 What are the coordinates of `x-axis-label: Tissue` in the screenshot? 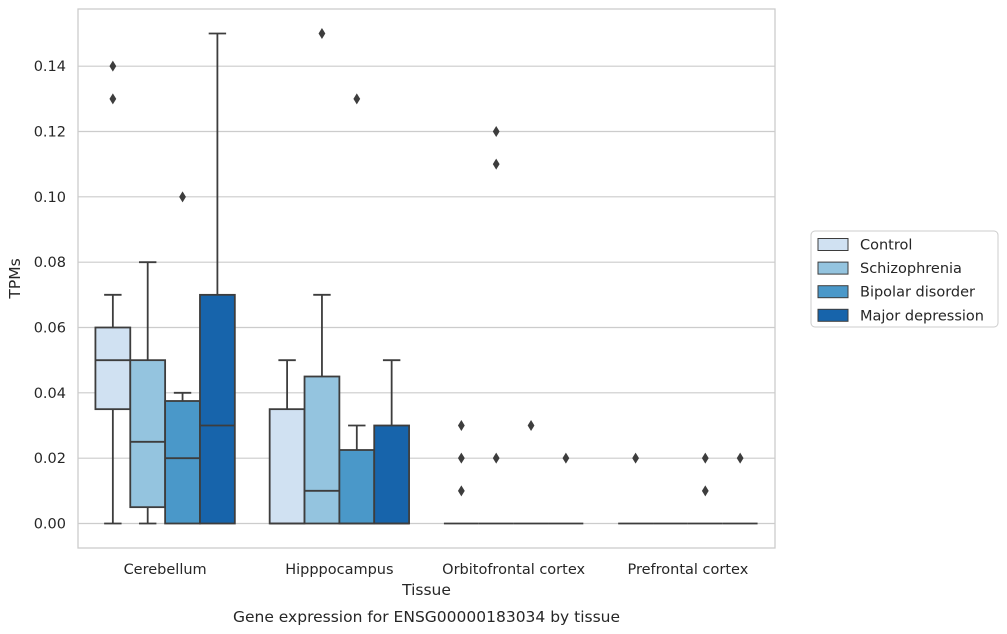 It's located at (426, 590).